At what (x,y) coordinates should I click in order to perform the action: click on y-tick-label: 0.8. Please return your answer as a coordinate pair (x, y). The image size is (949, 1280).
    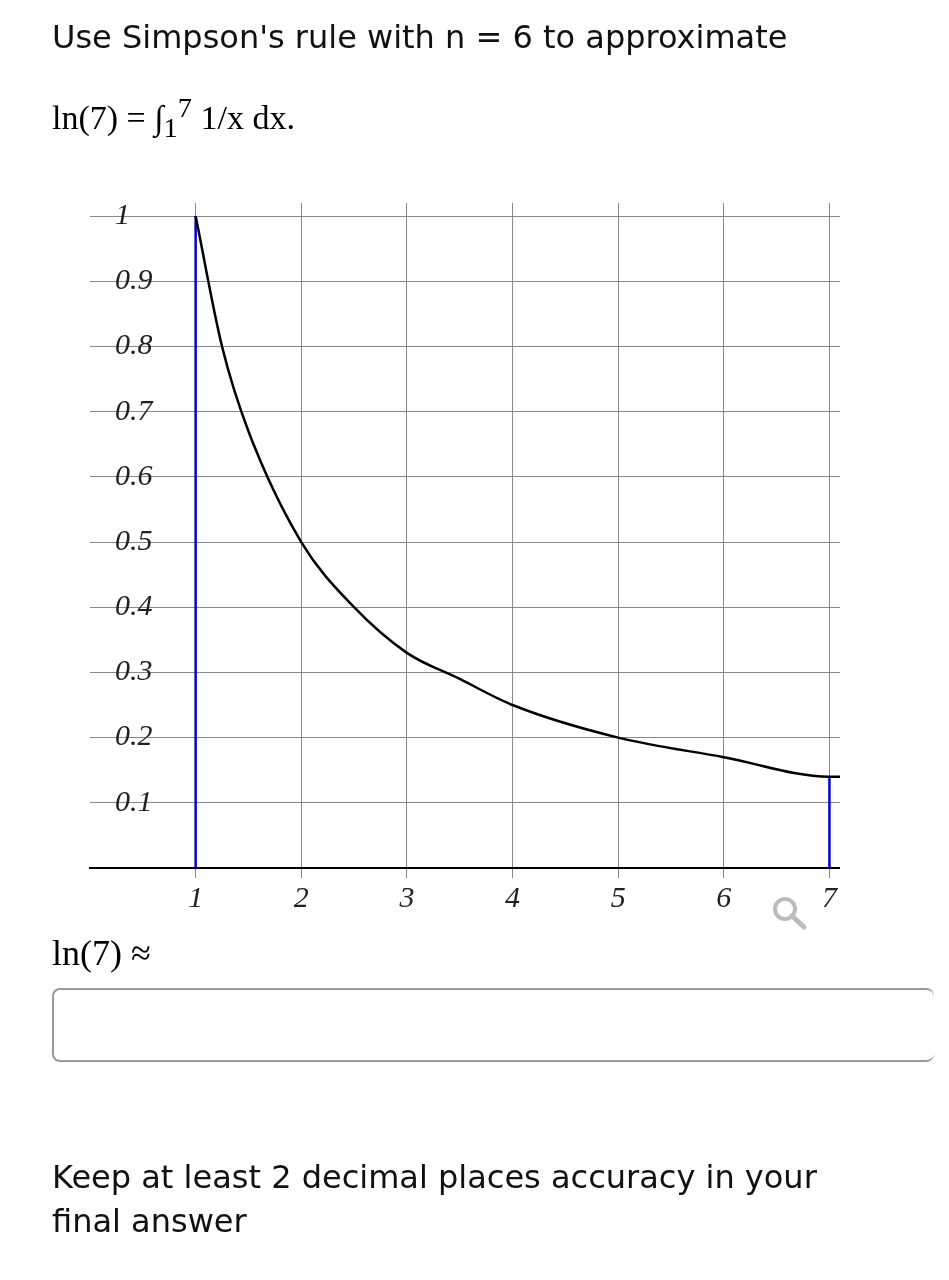
    Looking at the image, I should click on (134, 344).